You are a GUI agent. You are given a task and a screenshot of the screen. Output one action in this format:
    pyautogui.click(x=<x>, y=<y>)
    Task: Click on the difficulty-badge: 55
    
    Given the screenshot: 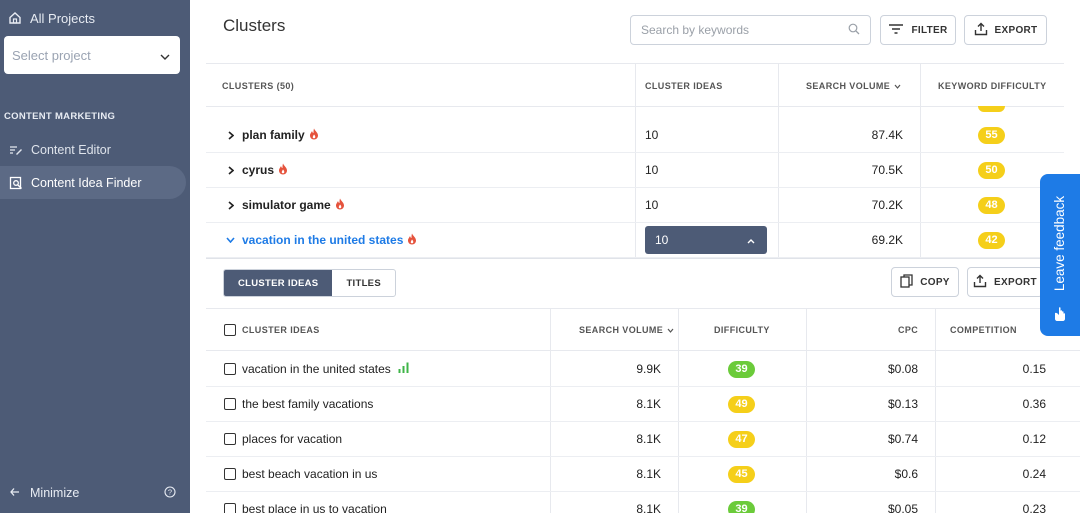 What is the action you would take?
    pyautogui.click(x=991, y=135)
    